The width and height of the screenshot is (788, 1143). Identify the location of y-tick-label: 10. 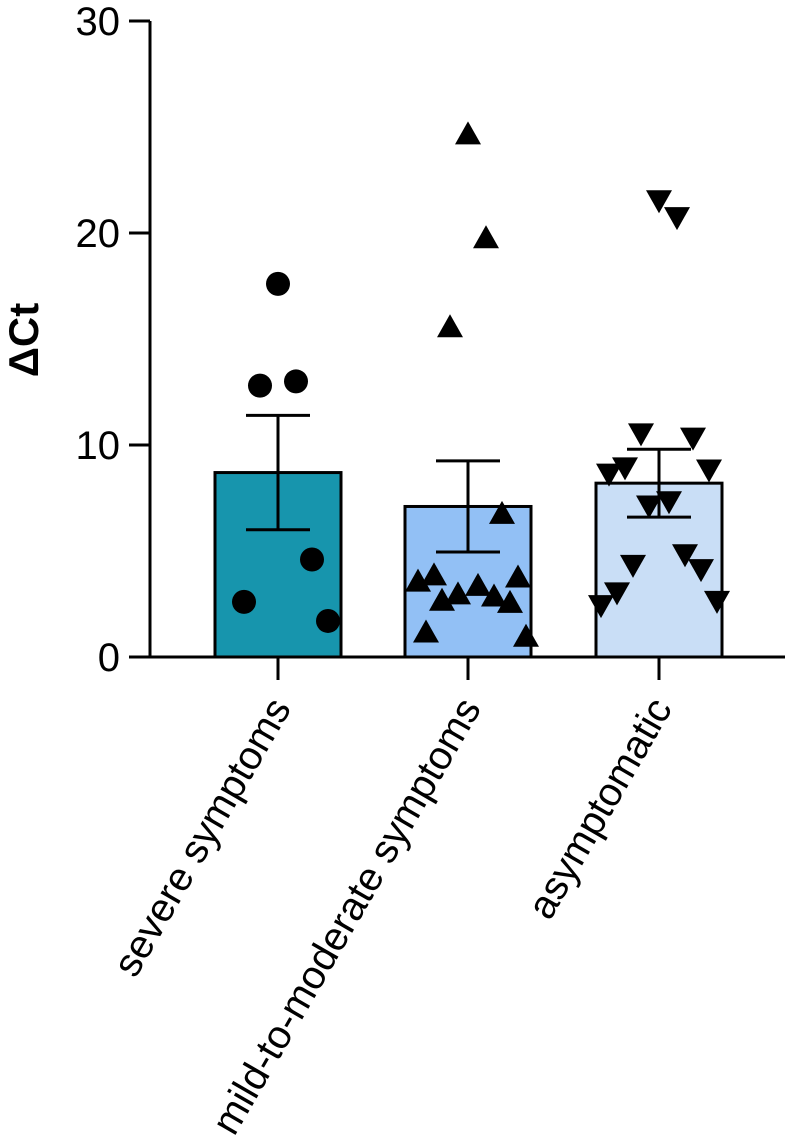
(98, 446).